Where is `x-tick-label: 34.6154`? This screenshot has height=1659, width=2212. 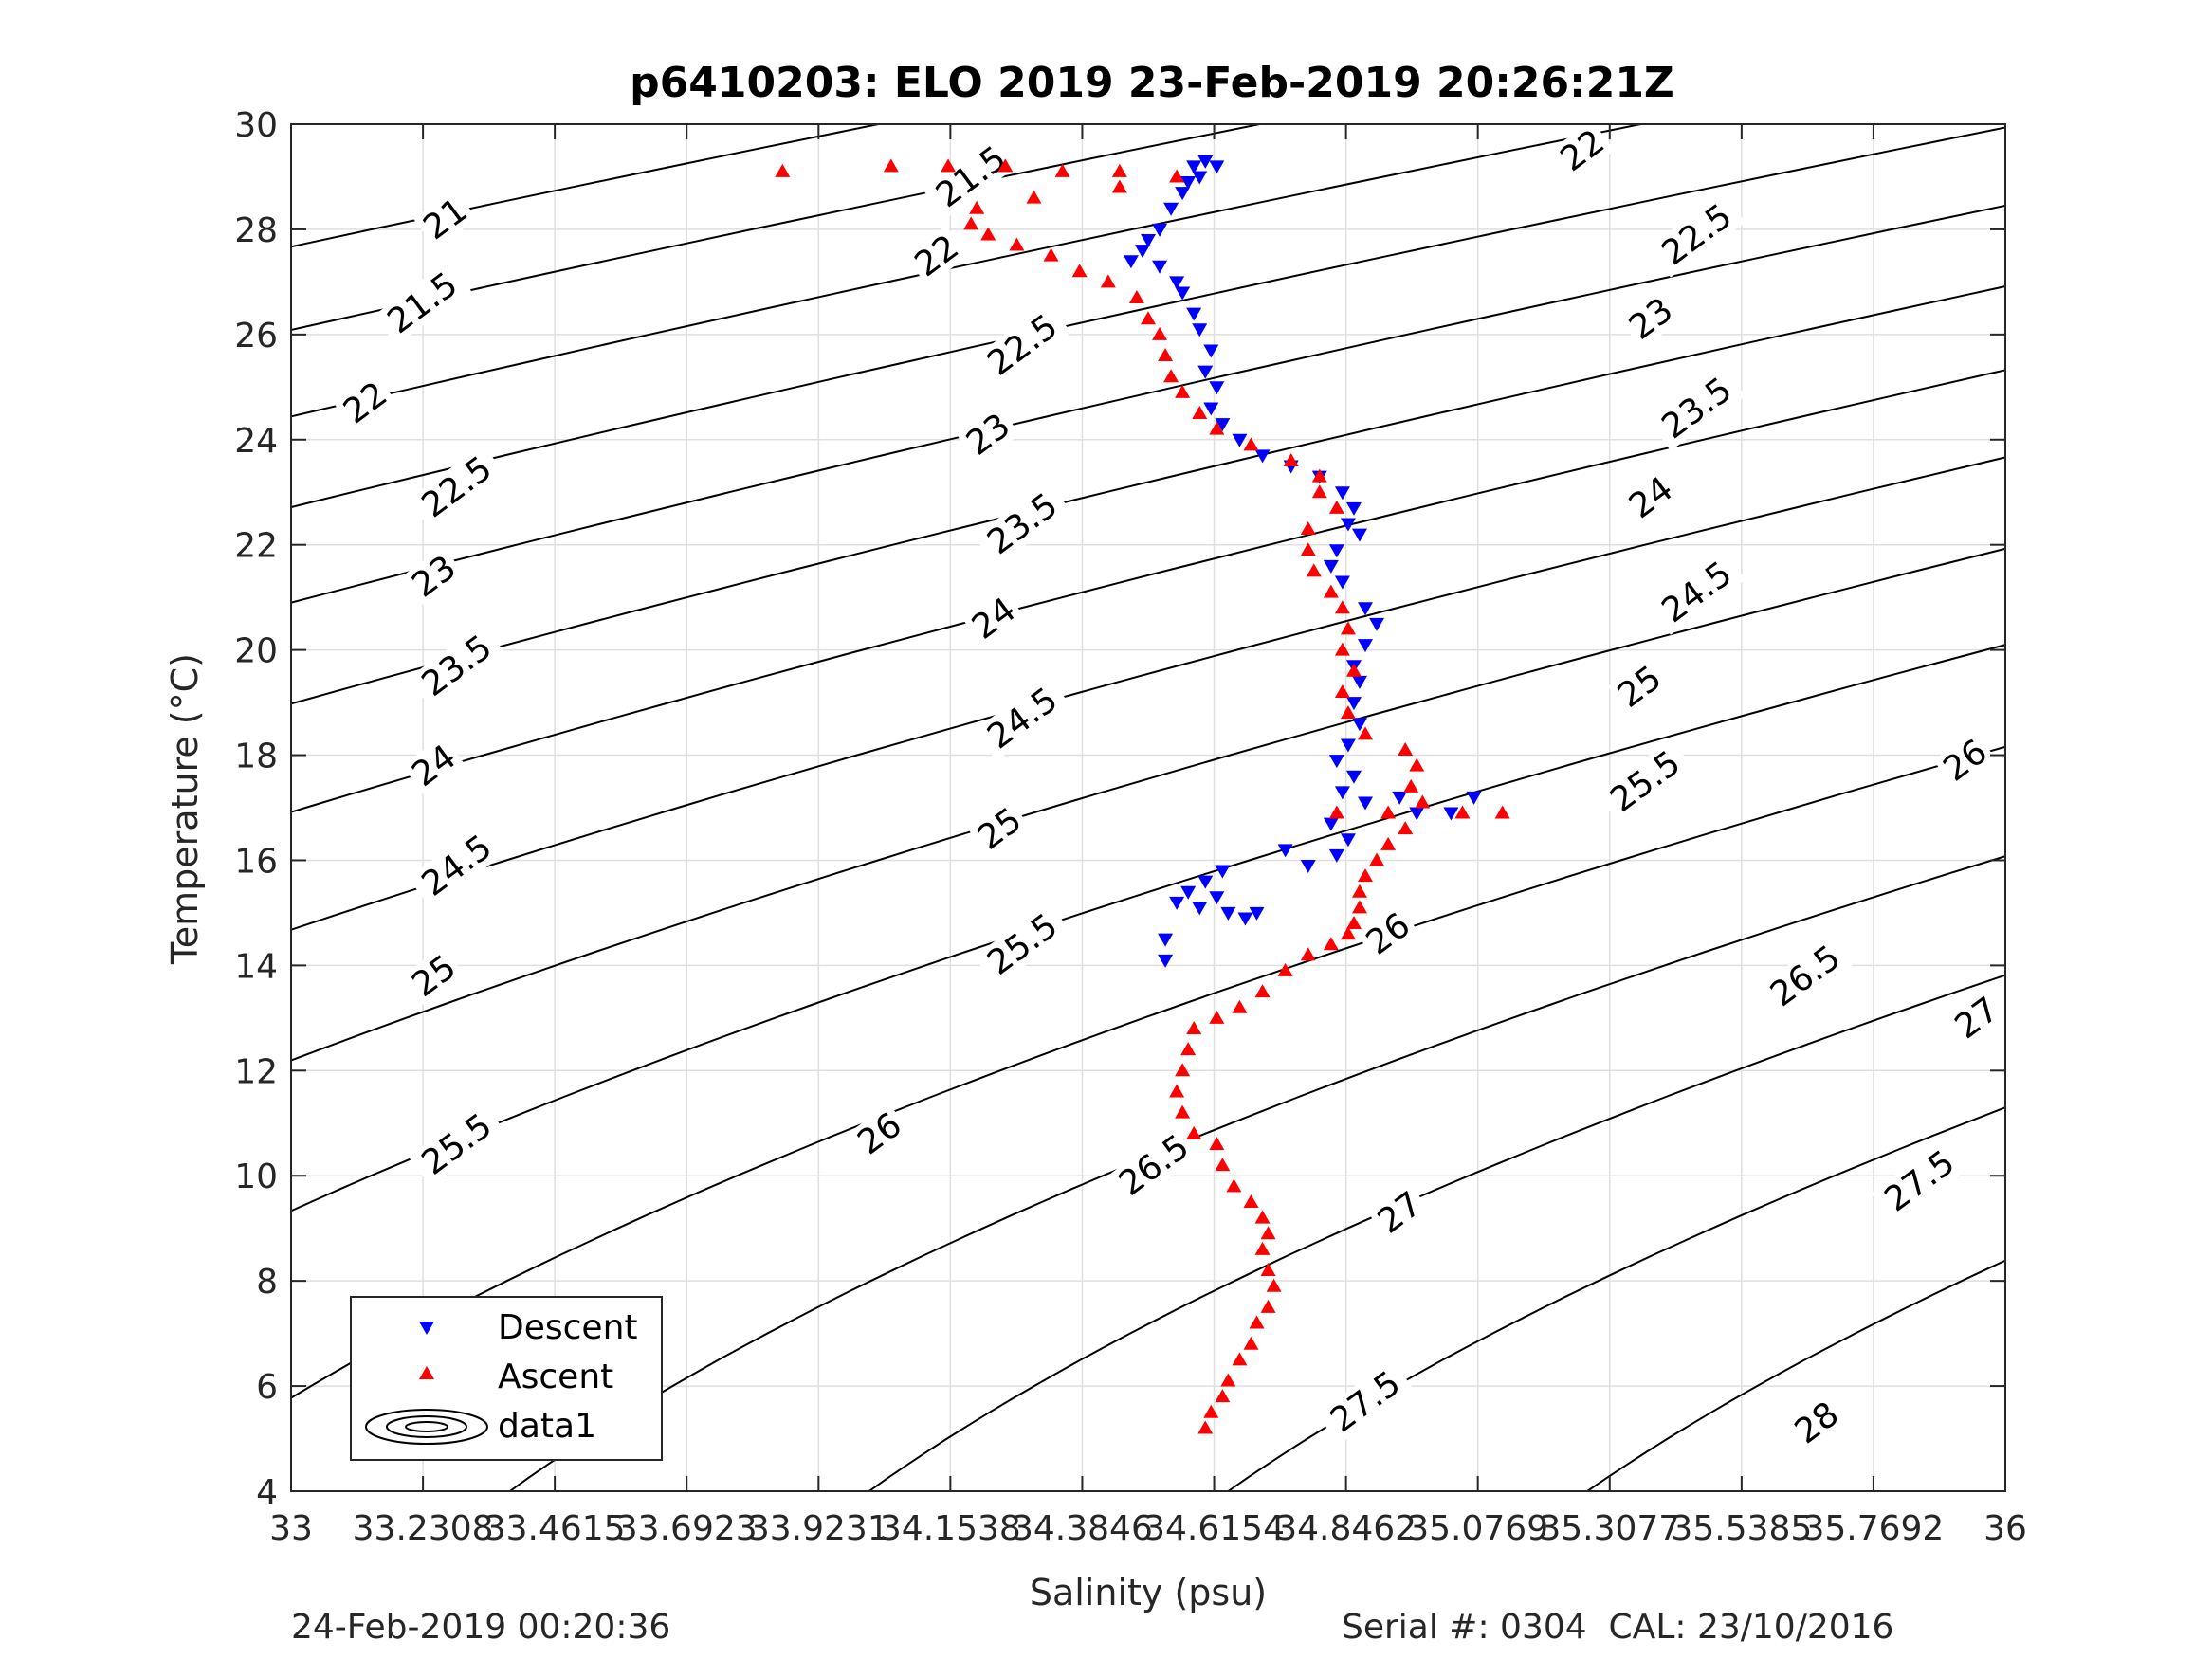
x-tick-label: 34.6154 is located at coordinates (1214, 1528).